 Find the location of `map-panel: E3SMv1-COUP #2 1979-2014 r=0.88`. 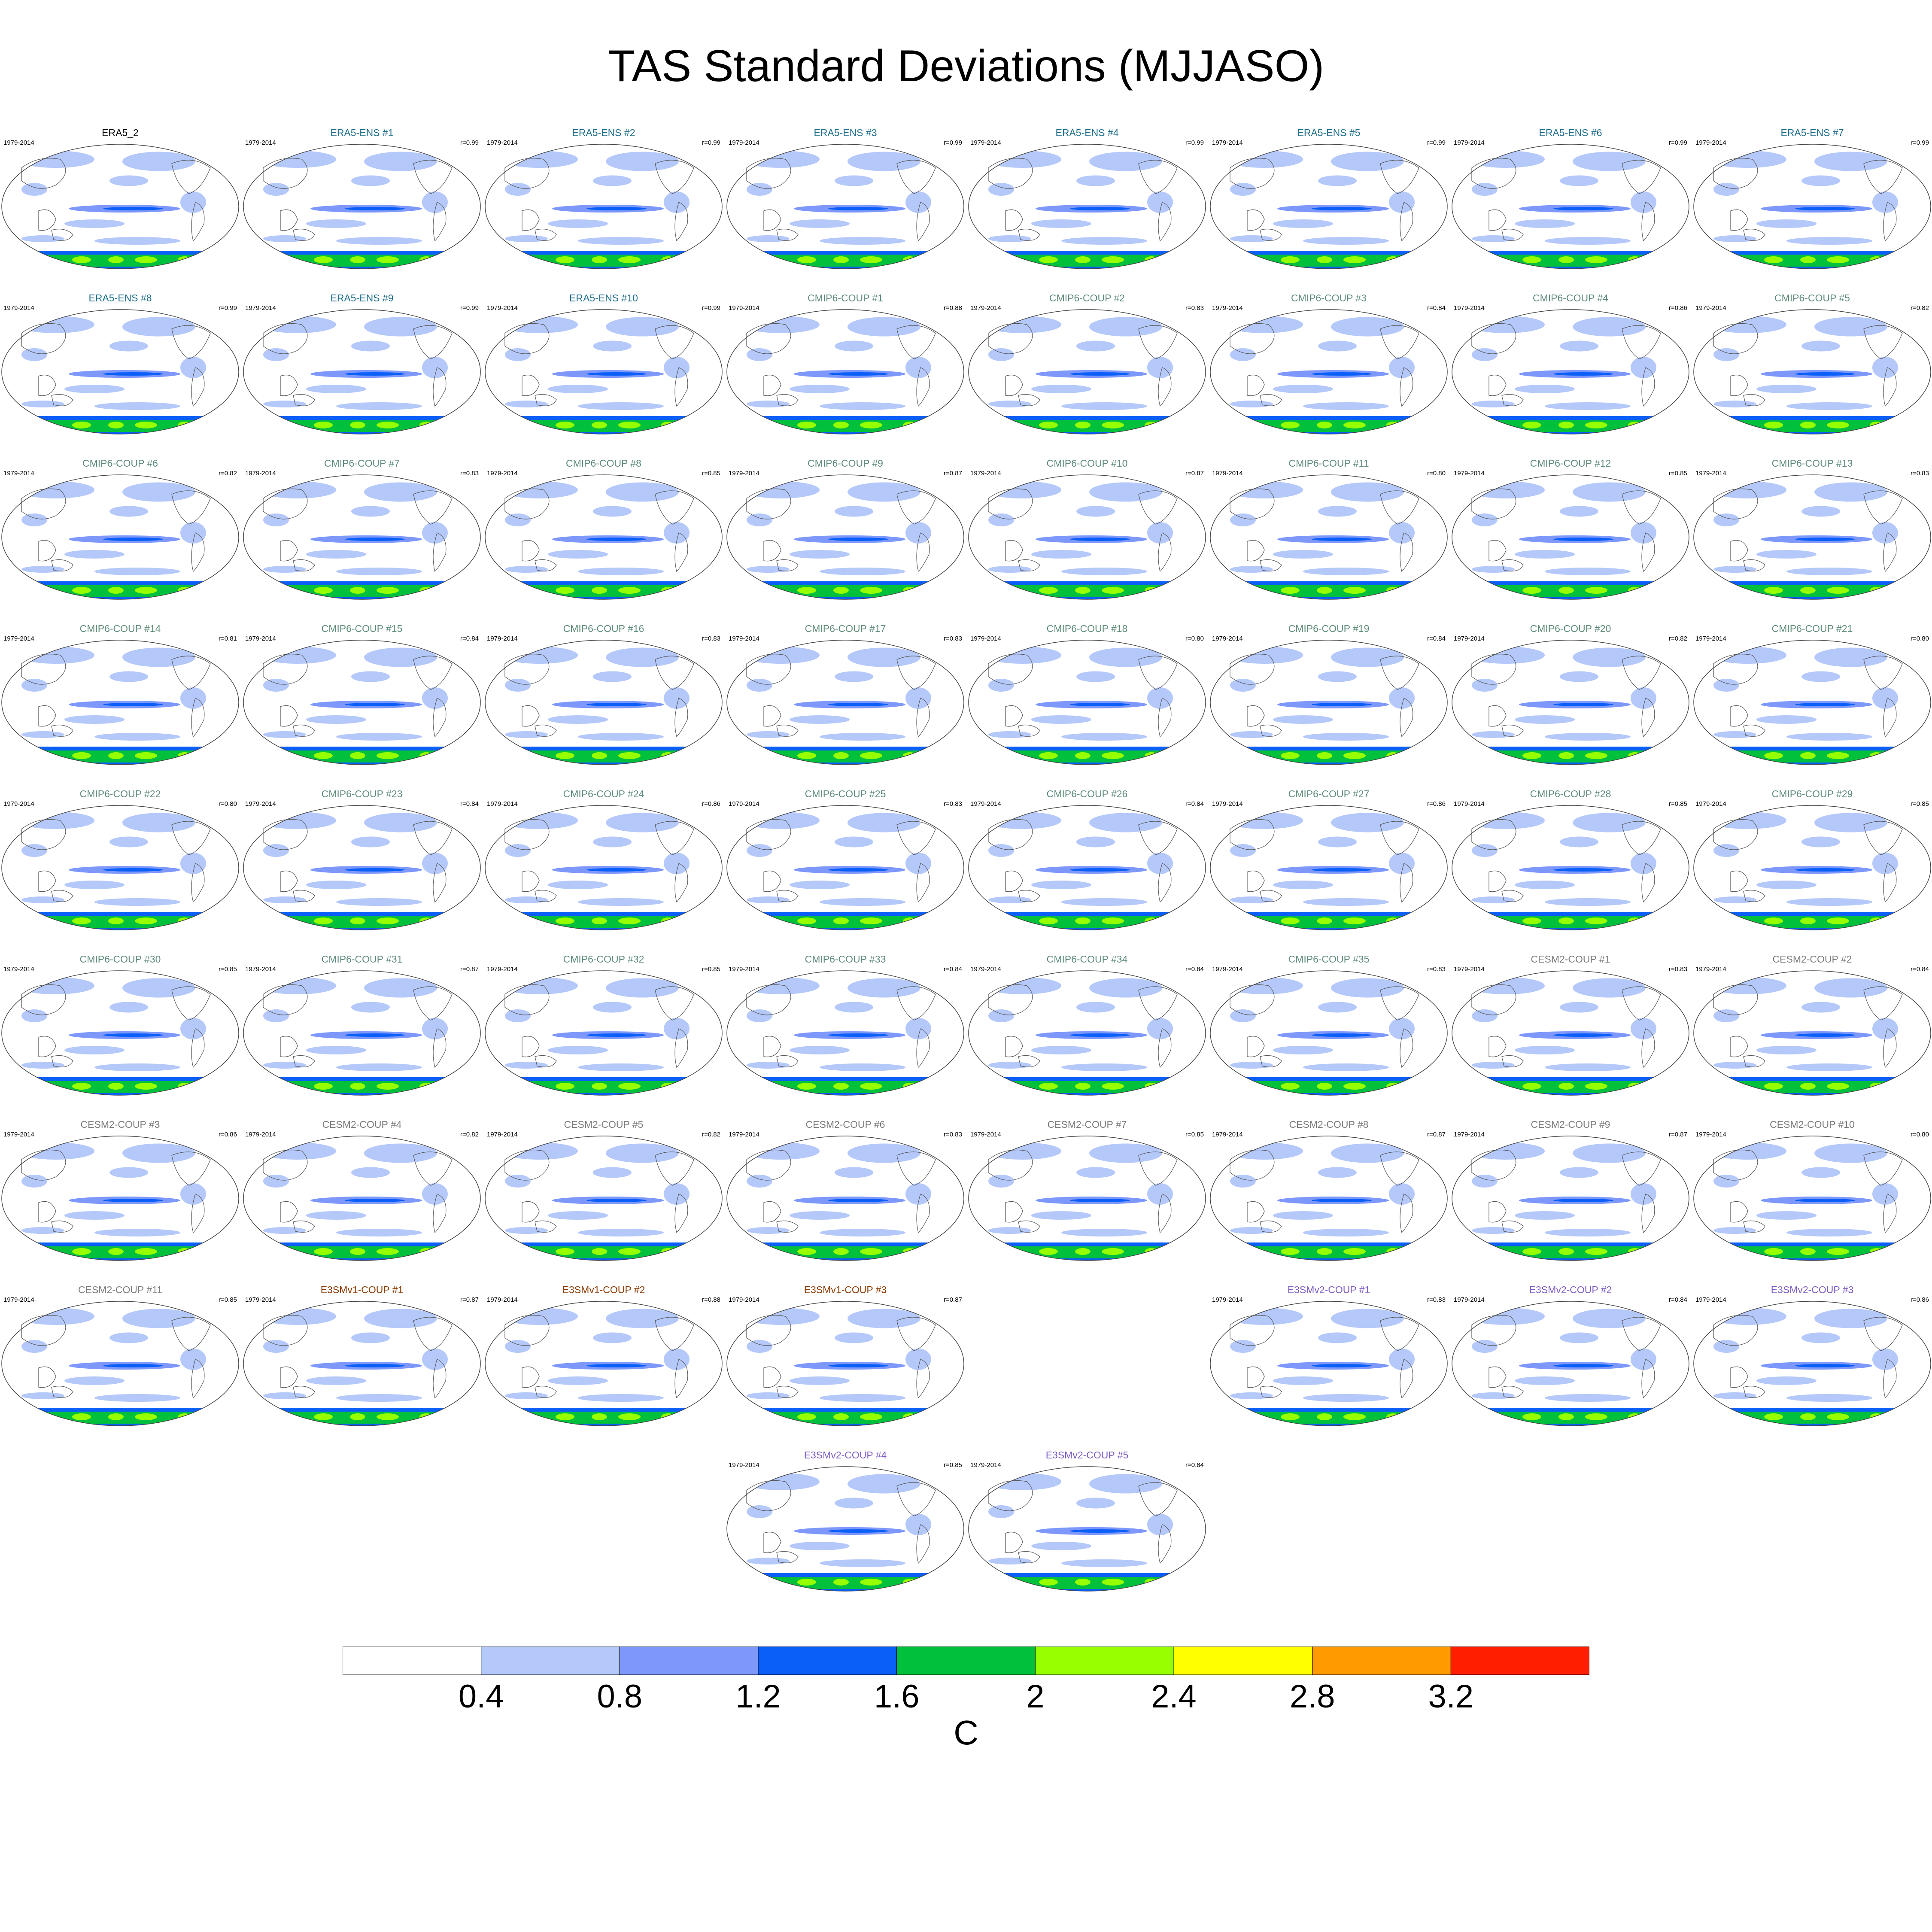

map-panel: E3SMv1-COUP #2 1979-2014 r=0.88 is located at coordinates (603, 1363).